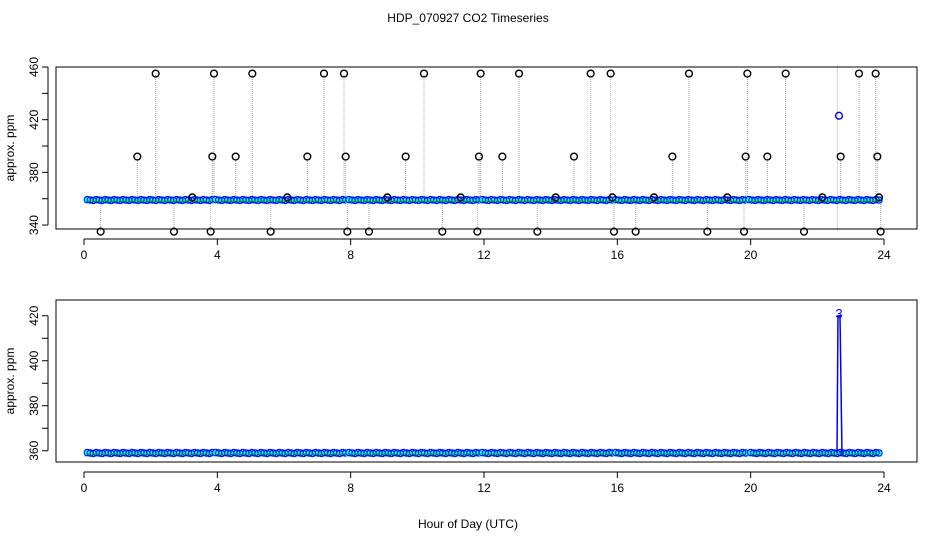  Describe the element at coordinates (839, 385) in the screenshot. I see `spike-line` at that location.